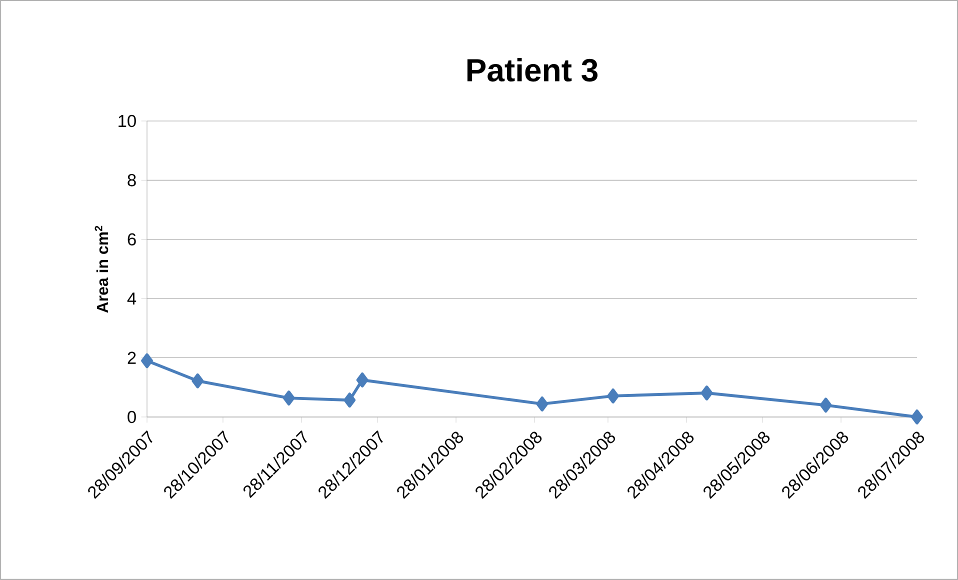  What do you see at coordinates (132, 180) in the screenshot?
I see `y-tick-label: 8` at bounding box center [132, 180].